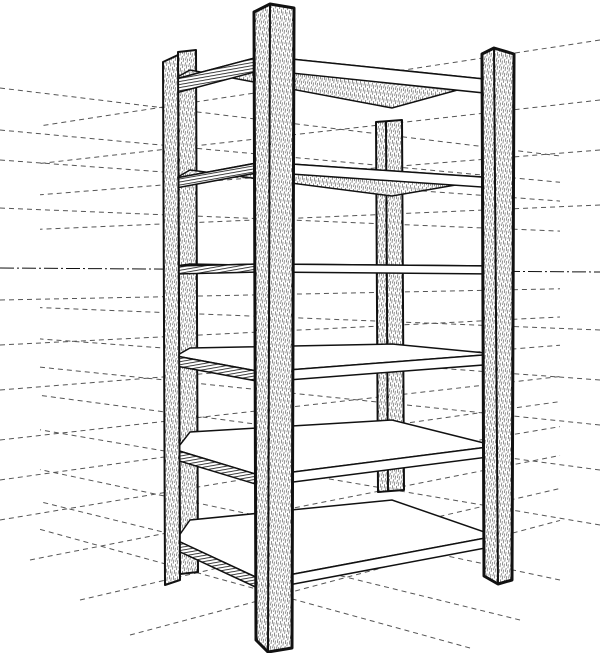 This screenshot has height=653, width=600. I want to click on front-center-post, so click(274, 328).